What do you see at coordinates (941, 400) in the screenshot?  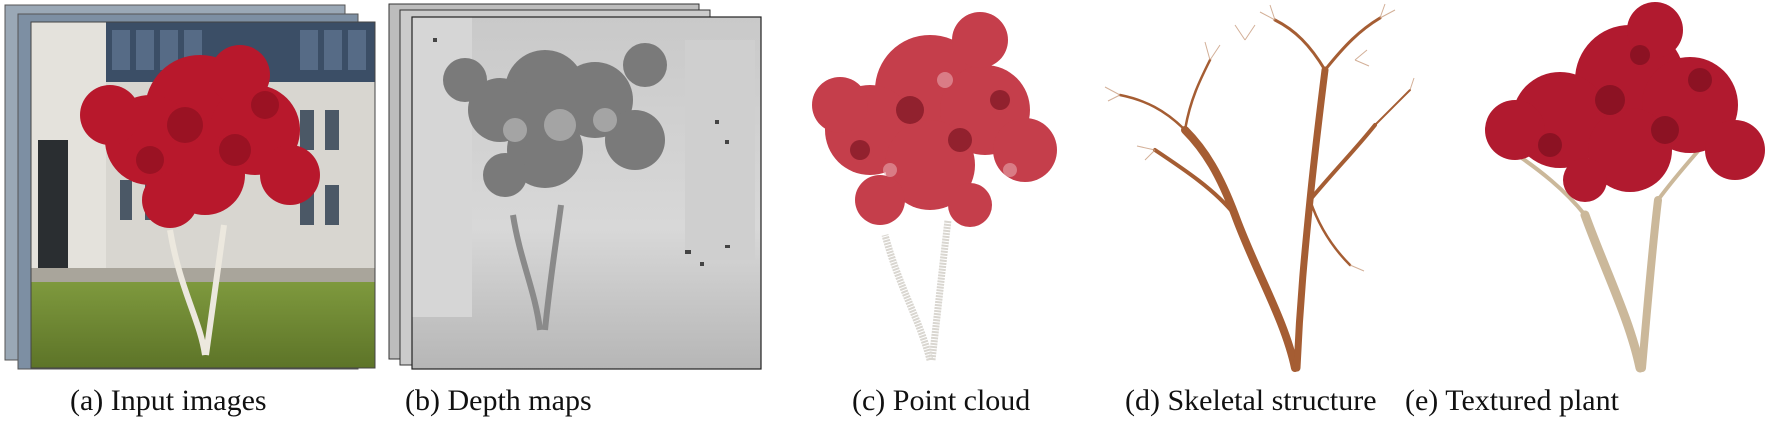 I see `caption-point-cloud: (c) Point cloud` at bounding box center [941, 400].